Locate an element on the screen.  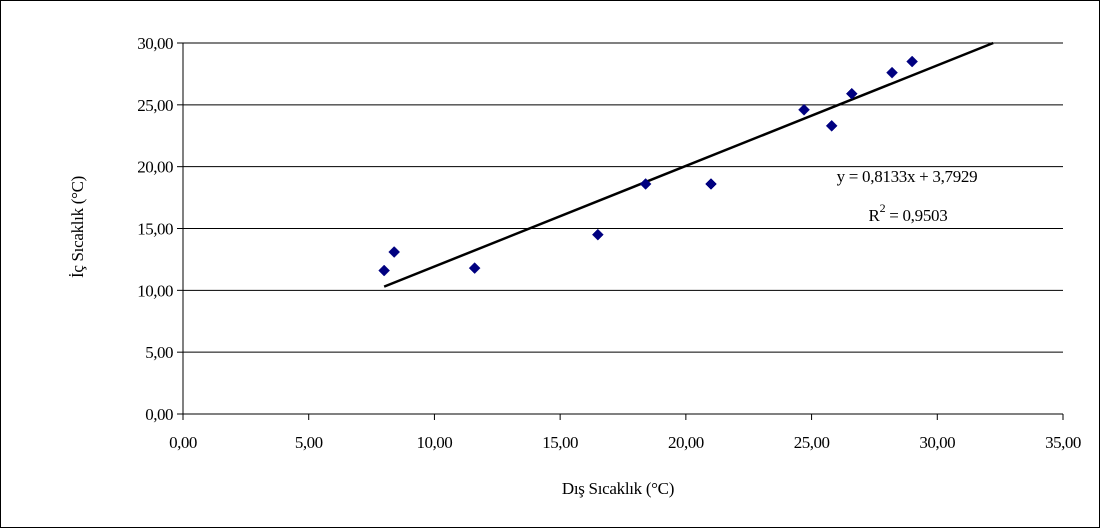
x-tick-label: 0,00 is located at coordinates (183, 442).